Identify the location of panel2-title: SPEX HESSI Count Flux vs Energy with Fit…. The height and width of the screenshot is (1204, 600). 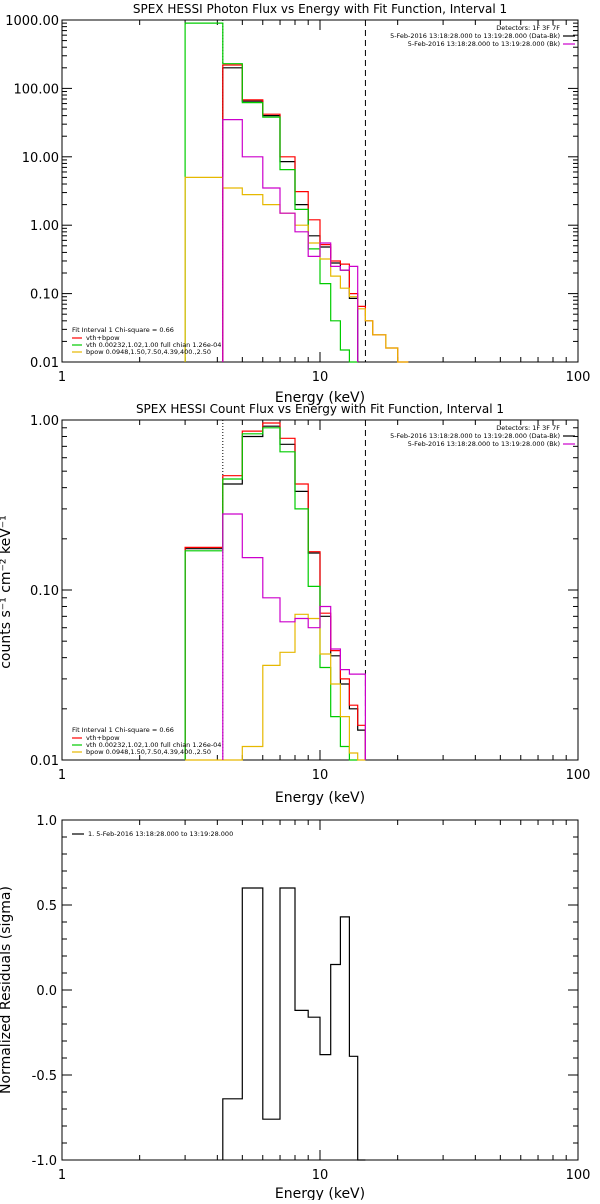
(320, 409).